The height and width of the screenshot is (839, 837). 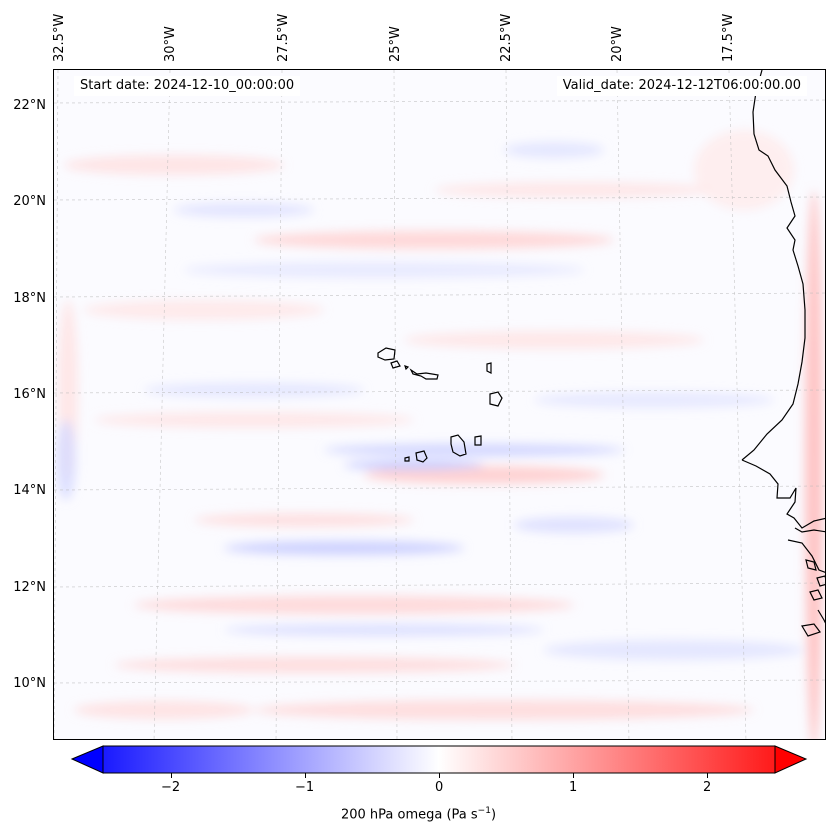 I want to click on lon-label-17-5w: 17.5°W, so click(x=728, y=37).